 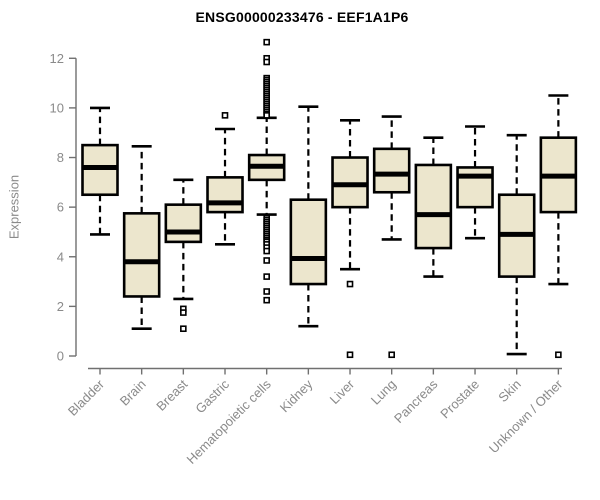 I want to click on y-tick-label: 0, so click(x=60, y=356).